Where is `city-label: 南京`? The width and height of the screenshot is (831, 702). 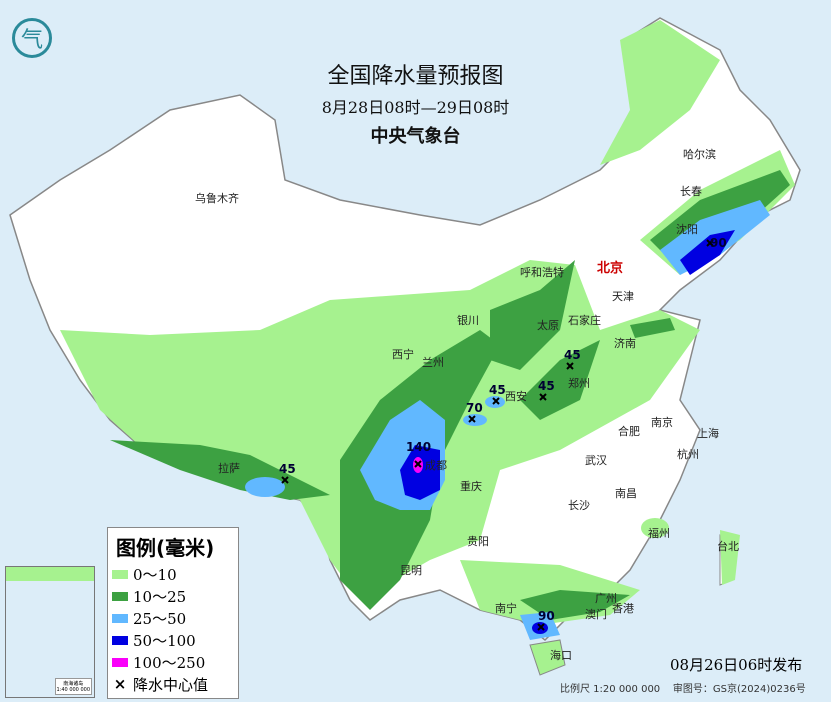 city-label: 南京 is located at coordinates (662, 422).